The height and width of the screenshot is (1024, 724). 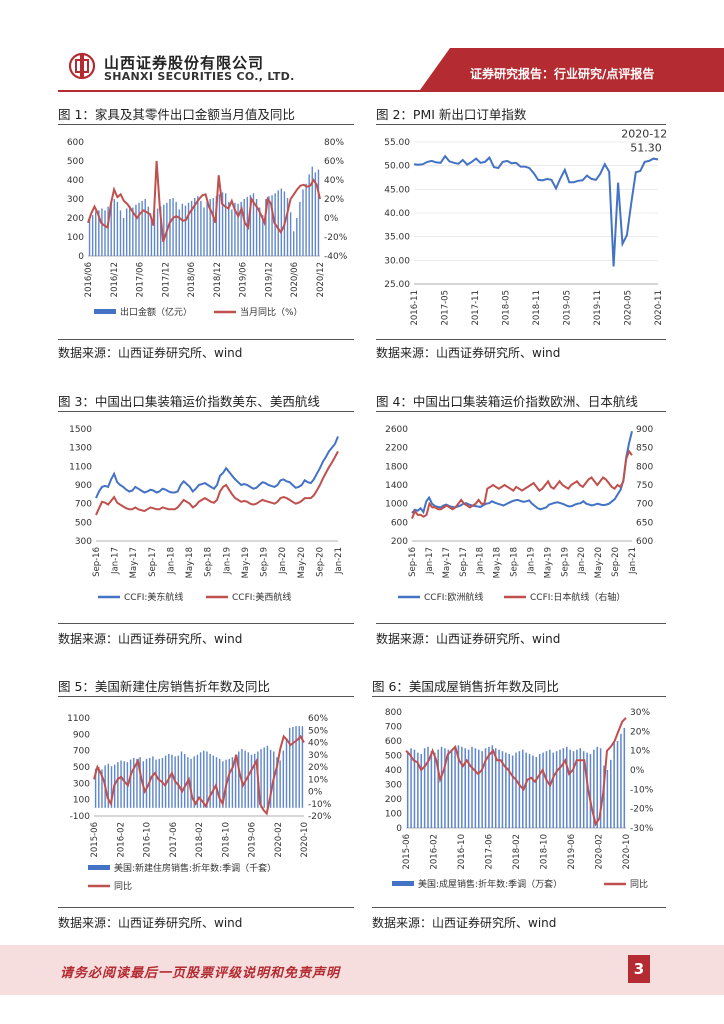 I want to click on x-tick-label: 2017-06, so click(x=174, y=840).